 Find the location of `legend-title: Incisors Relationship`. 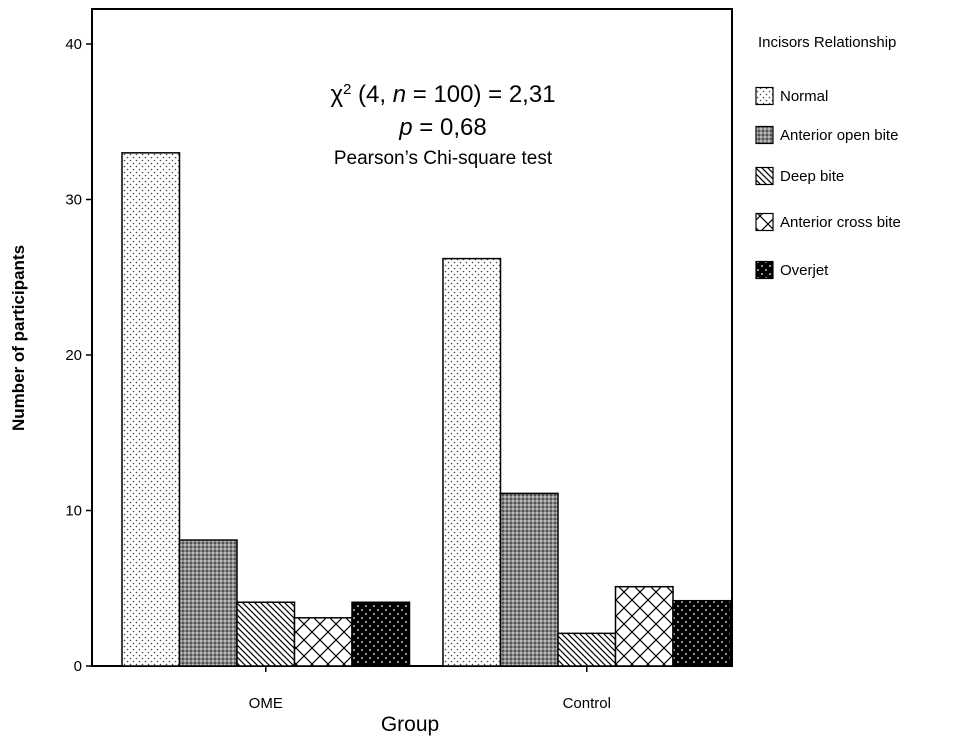

legend-title: Incisors Relationship is located at coordinates (827, 42).